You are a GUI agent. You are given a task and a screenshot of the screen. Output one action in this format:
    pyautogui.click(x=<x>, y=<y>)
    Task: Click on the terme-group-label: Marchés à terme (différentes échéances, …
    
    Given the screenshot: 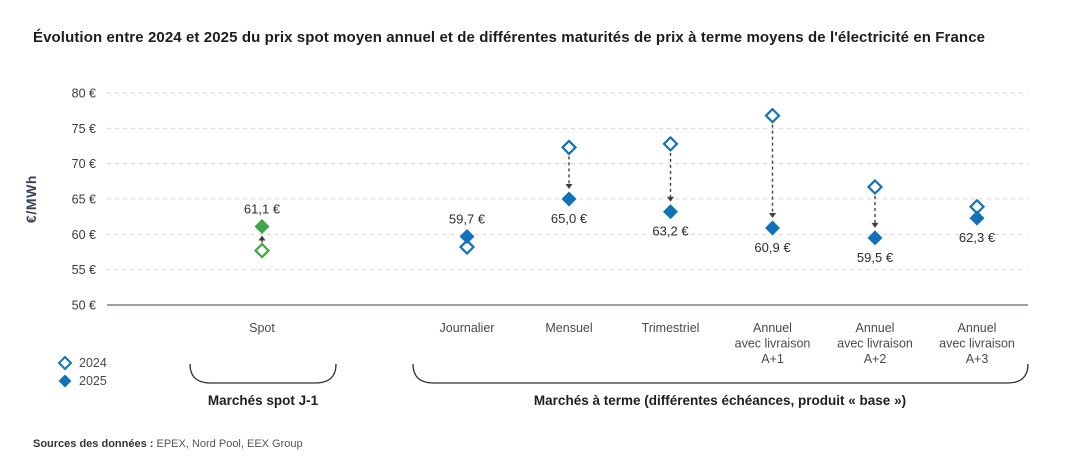 What is the action you would take?
    pyautogui.click(x=720, y=400)
    